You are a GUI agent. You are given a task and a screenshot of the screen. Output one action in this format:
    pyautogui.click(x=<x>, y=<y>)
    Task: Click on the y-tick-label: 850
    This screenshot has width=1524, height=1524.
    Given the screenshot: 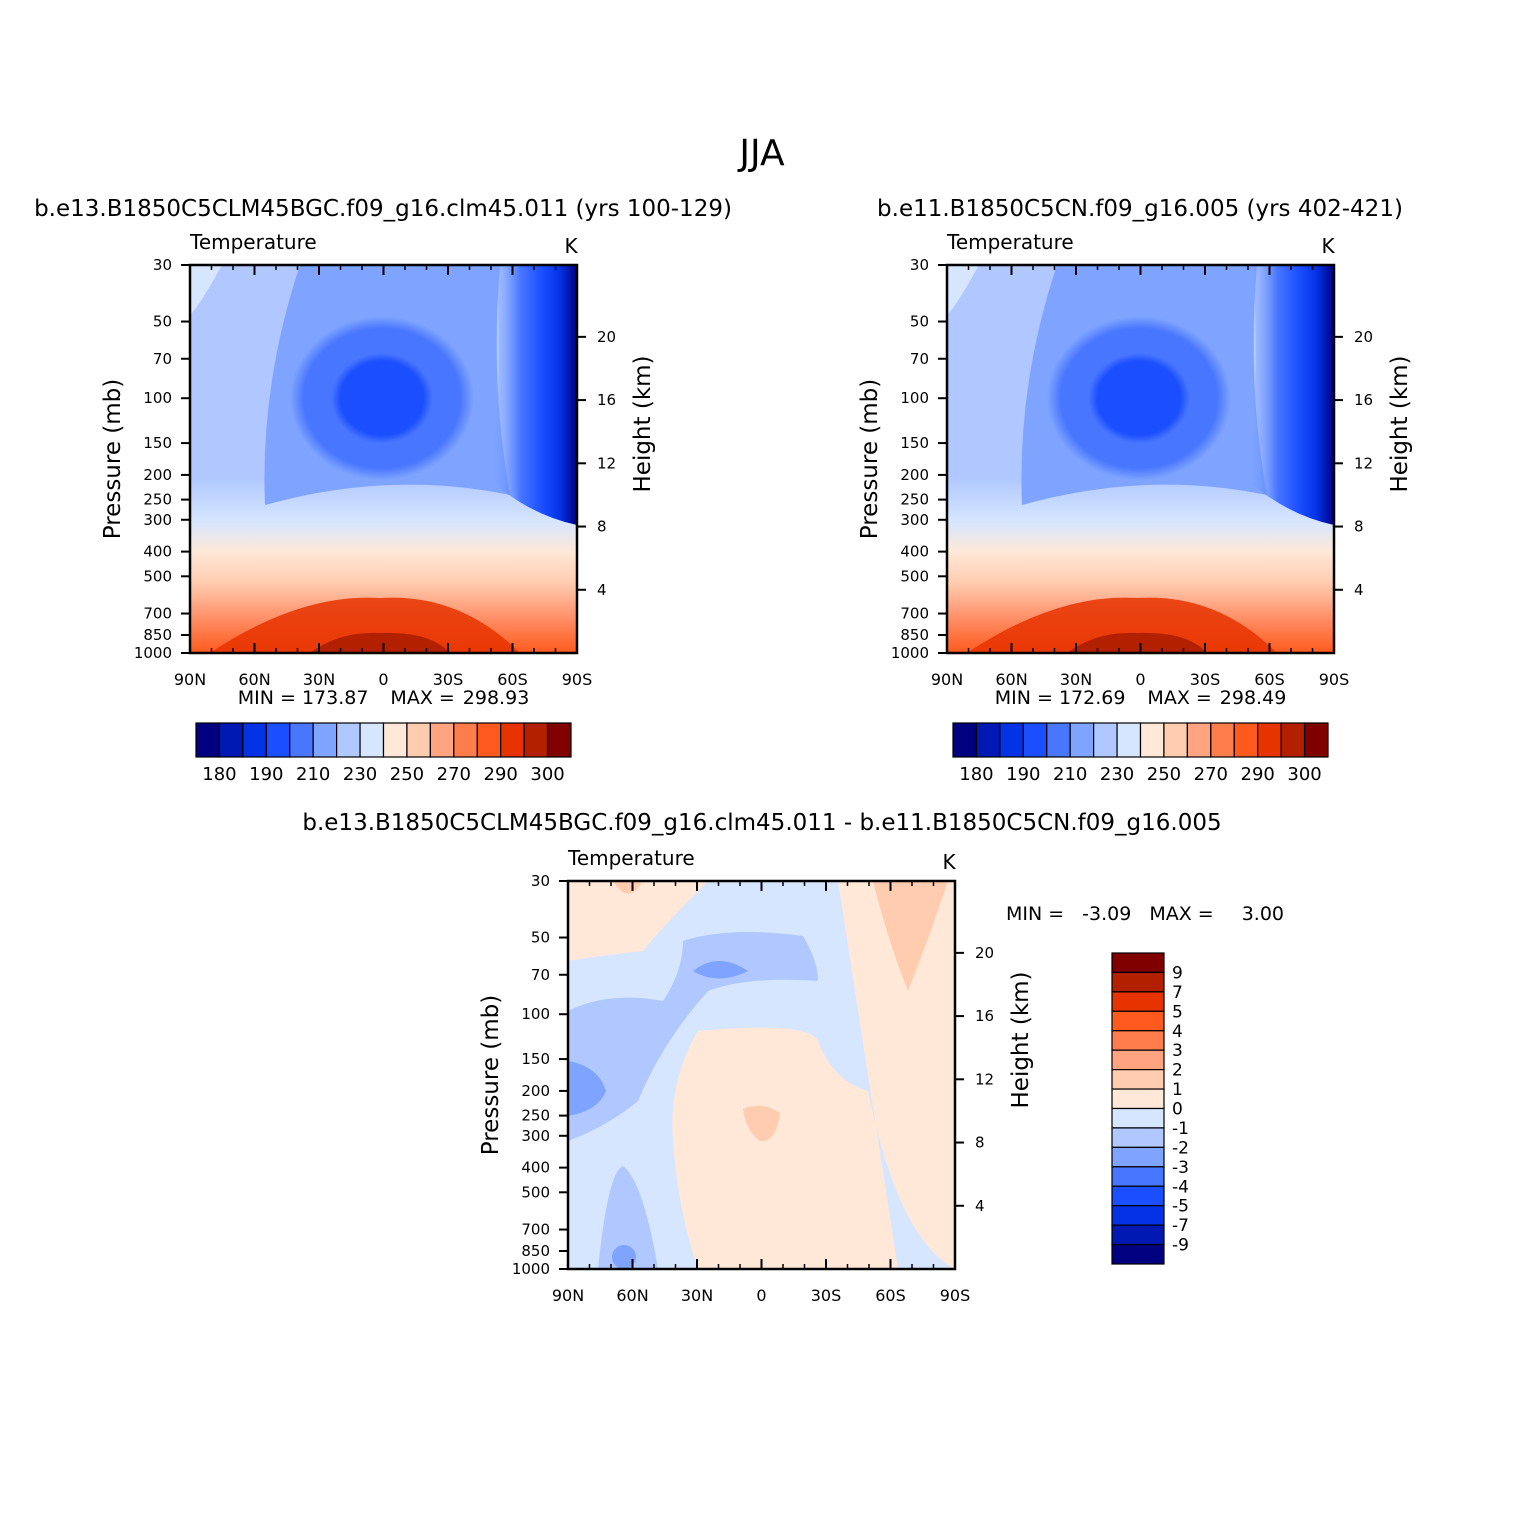 What is the action you would take?
    pyautogui.click(x=535, y=1251)
    